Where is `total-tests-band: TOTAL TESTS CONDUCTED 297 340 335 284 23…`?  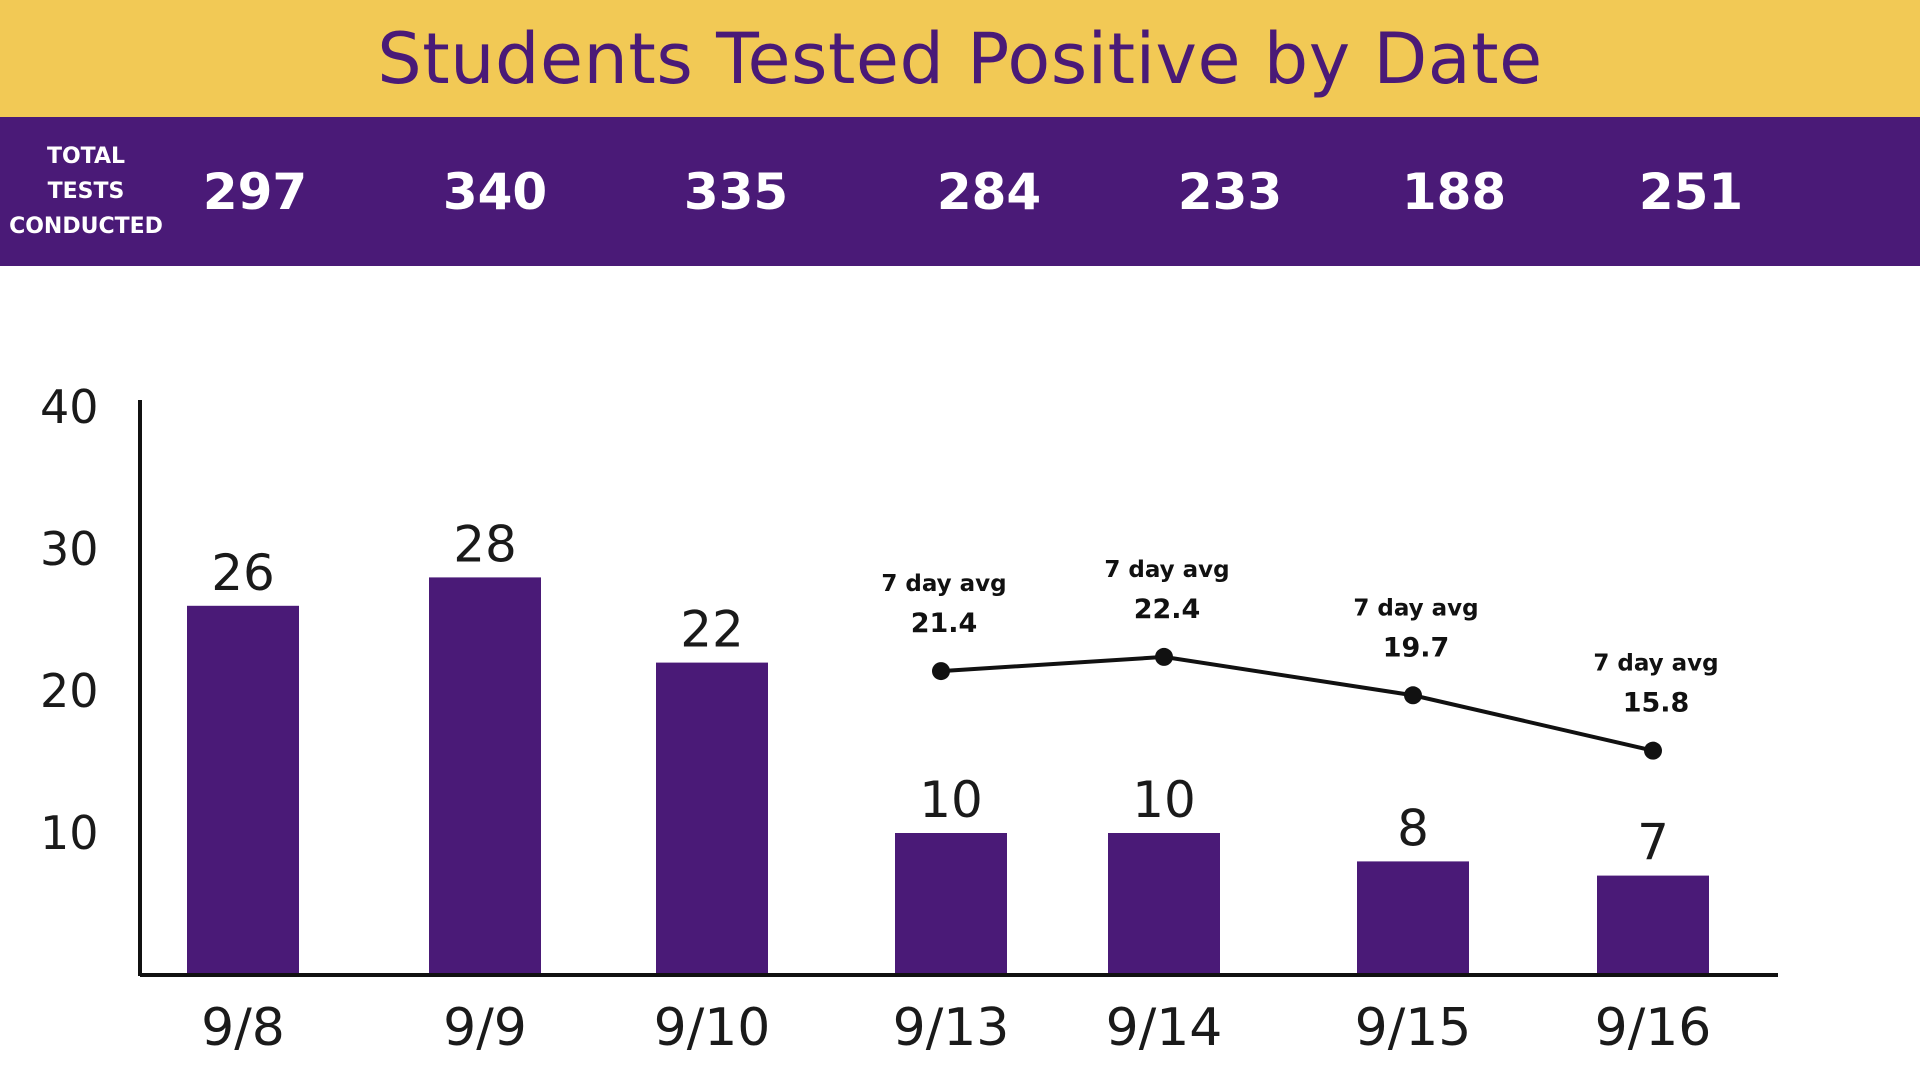 total-tests-band: TOTAL TESTS CONDUCTED 297 340 335 284 23… is located at coordinates (960, 191).